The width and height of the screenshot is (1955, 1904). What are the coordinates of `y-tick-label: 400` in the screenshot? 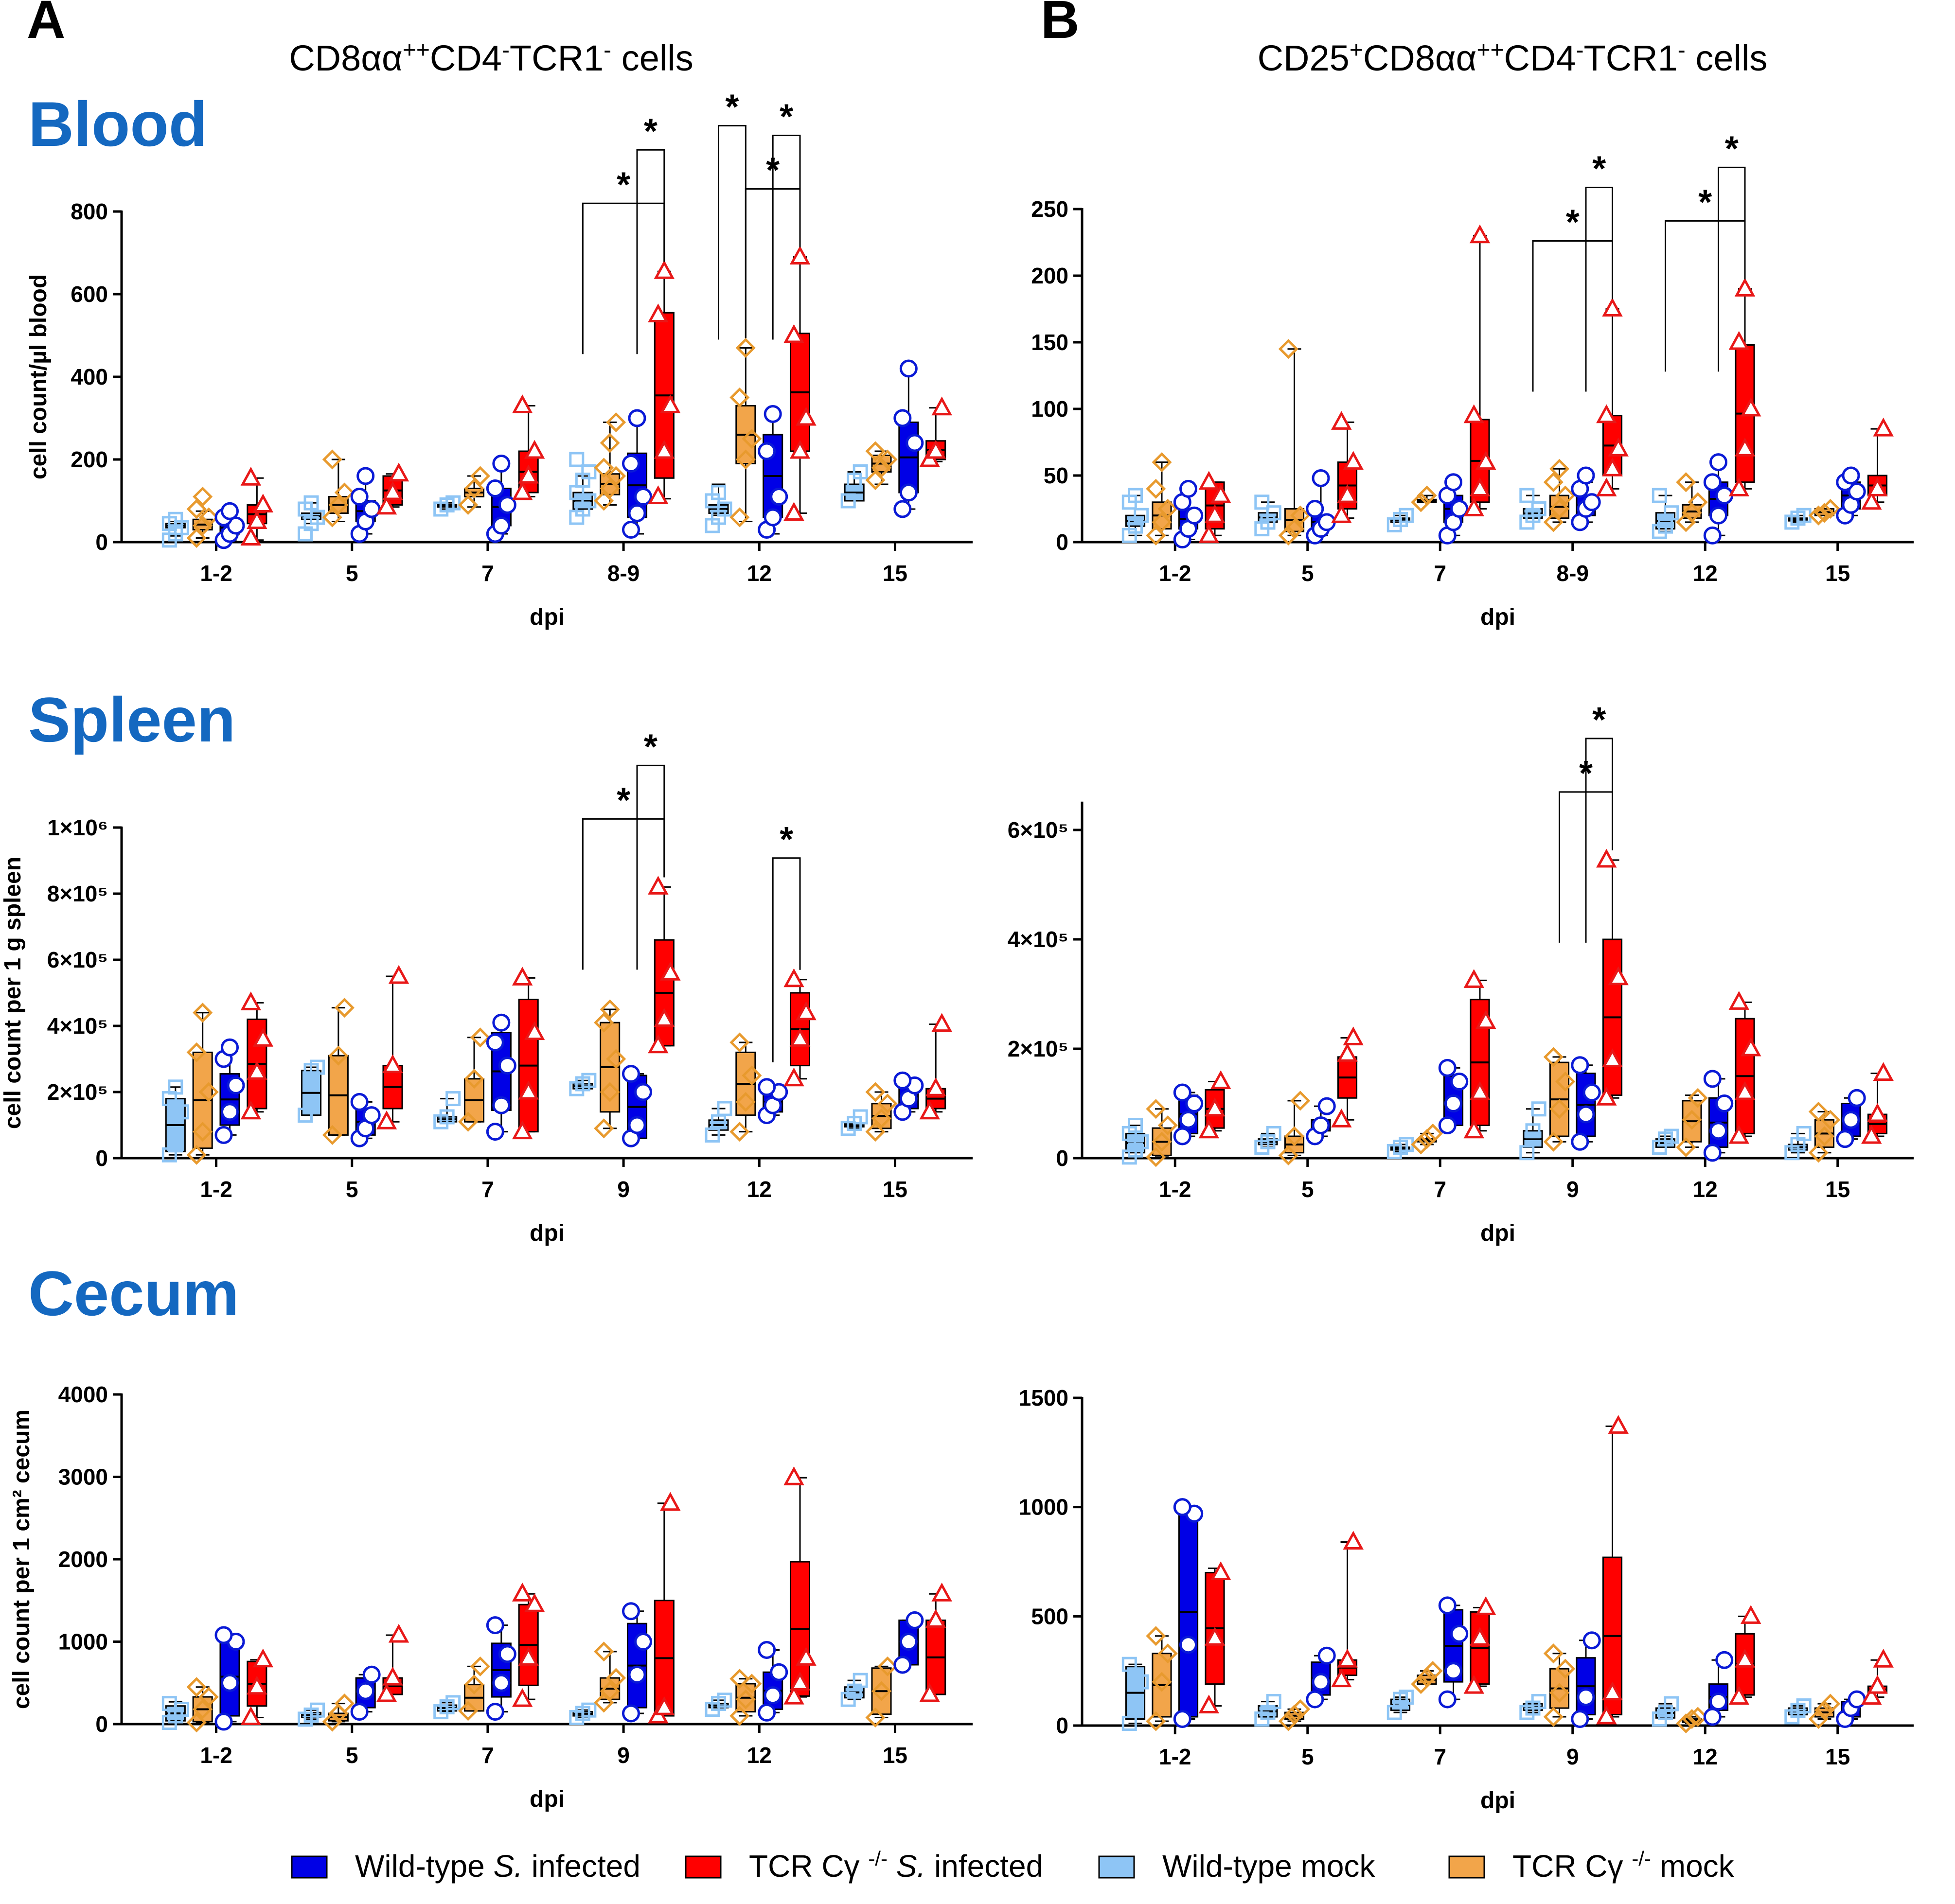 It's located at (89, 376).